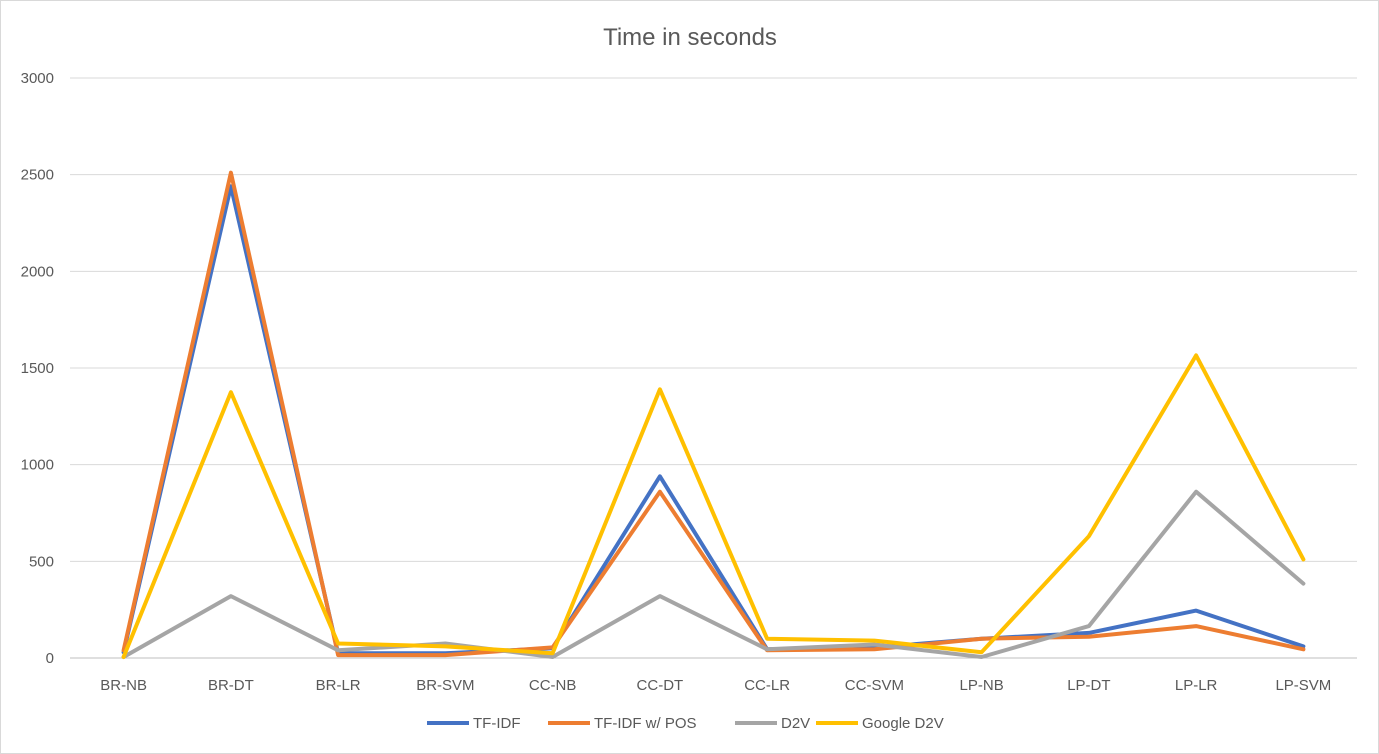 This screenshot has height=754, width=1379. What do you see at coordinates (123, 685) in the screenshot?
I see `x-tick-label: BR-NB` at bounding box center [123, 685].